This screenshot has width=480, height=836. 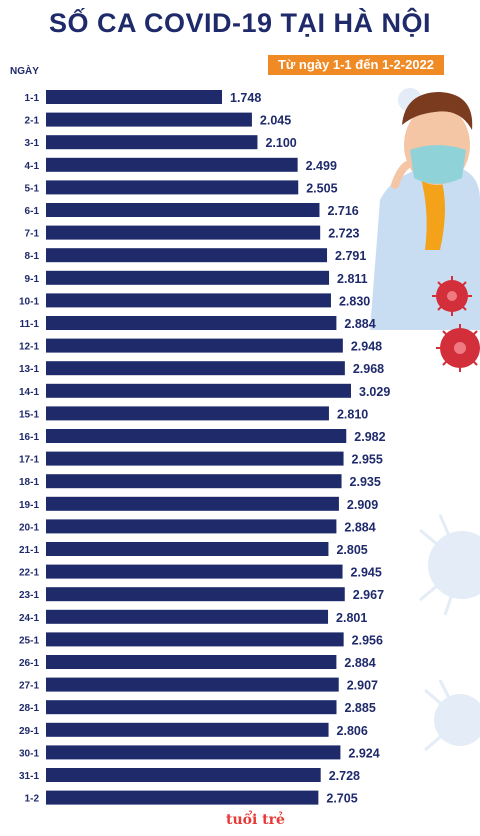 I want to click on category-label: 28-1, so click(x=29, y=708).